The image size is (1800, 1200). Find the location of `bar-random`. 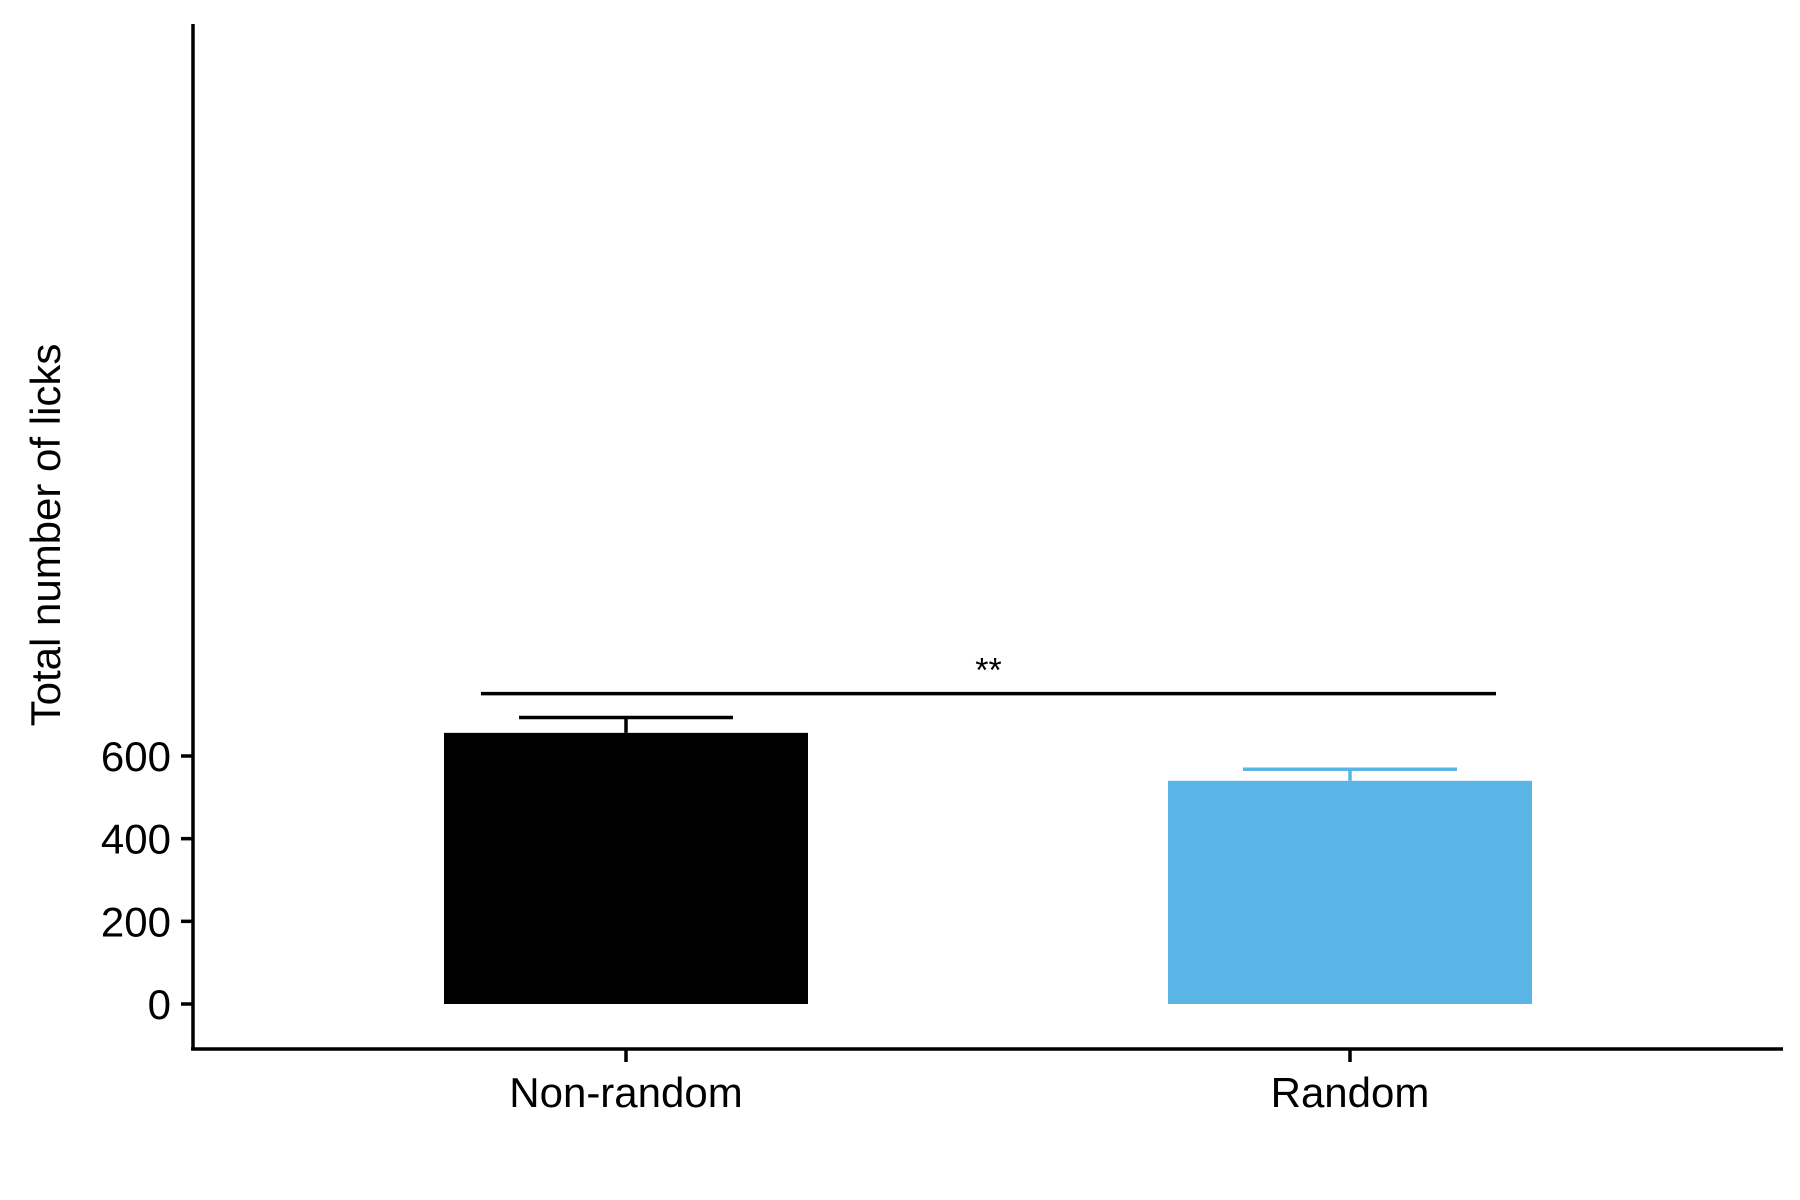

bar-random is located at coordinates (1350, 892).